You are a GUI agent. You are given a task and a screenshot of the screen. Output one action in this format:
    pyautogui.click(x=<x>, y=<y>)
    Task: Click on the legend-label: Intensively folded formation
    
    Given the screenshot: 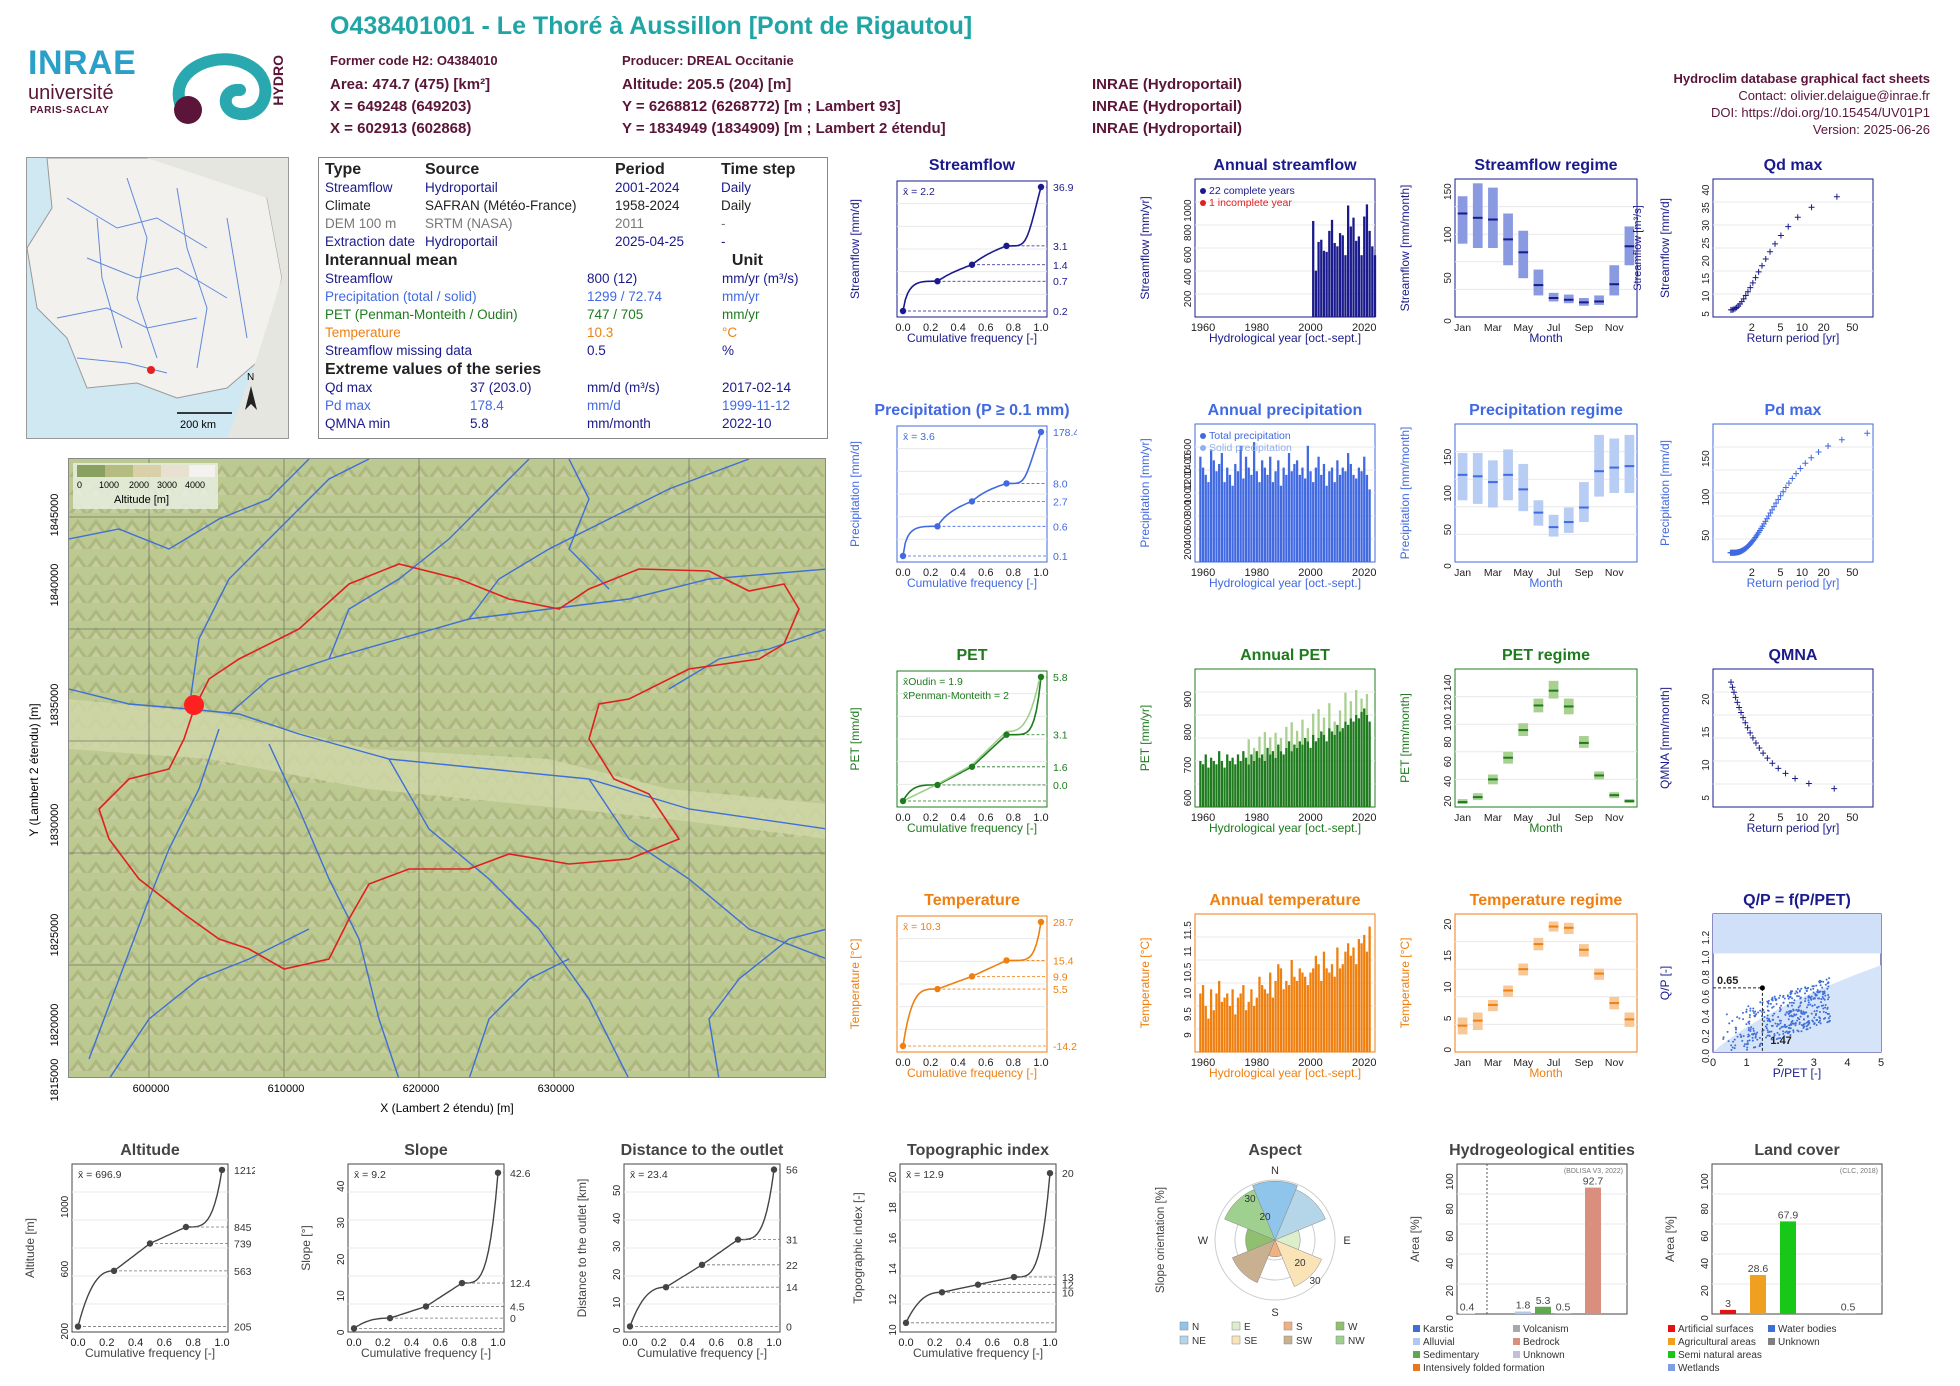 What is the action you would take?
    pyautogui.click(x=1484, y=1368)
    